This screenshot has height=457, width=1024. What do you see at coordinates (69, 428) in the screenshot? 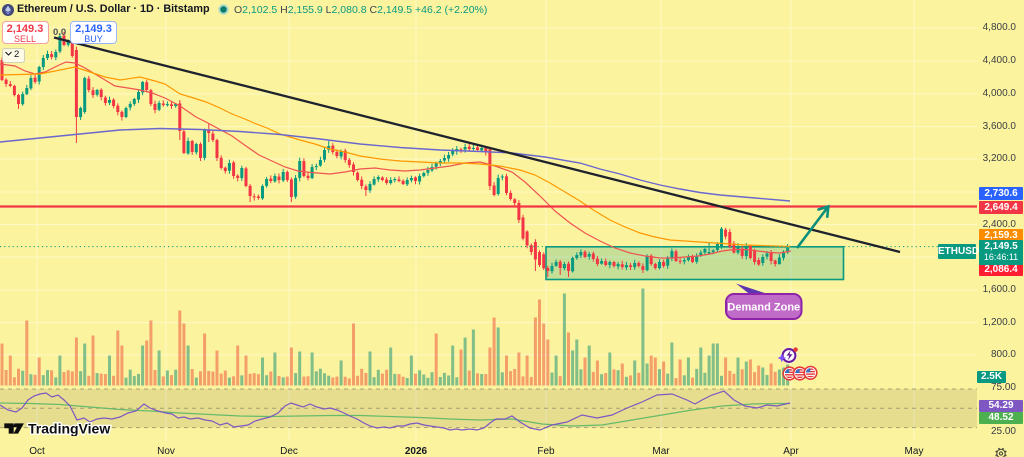
I see `svg-text: TradingView` at bounding box center [69, 428].